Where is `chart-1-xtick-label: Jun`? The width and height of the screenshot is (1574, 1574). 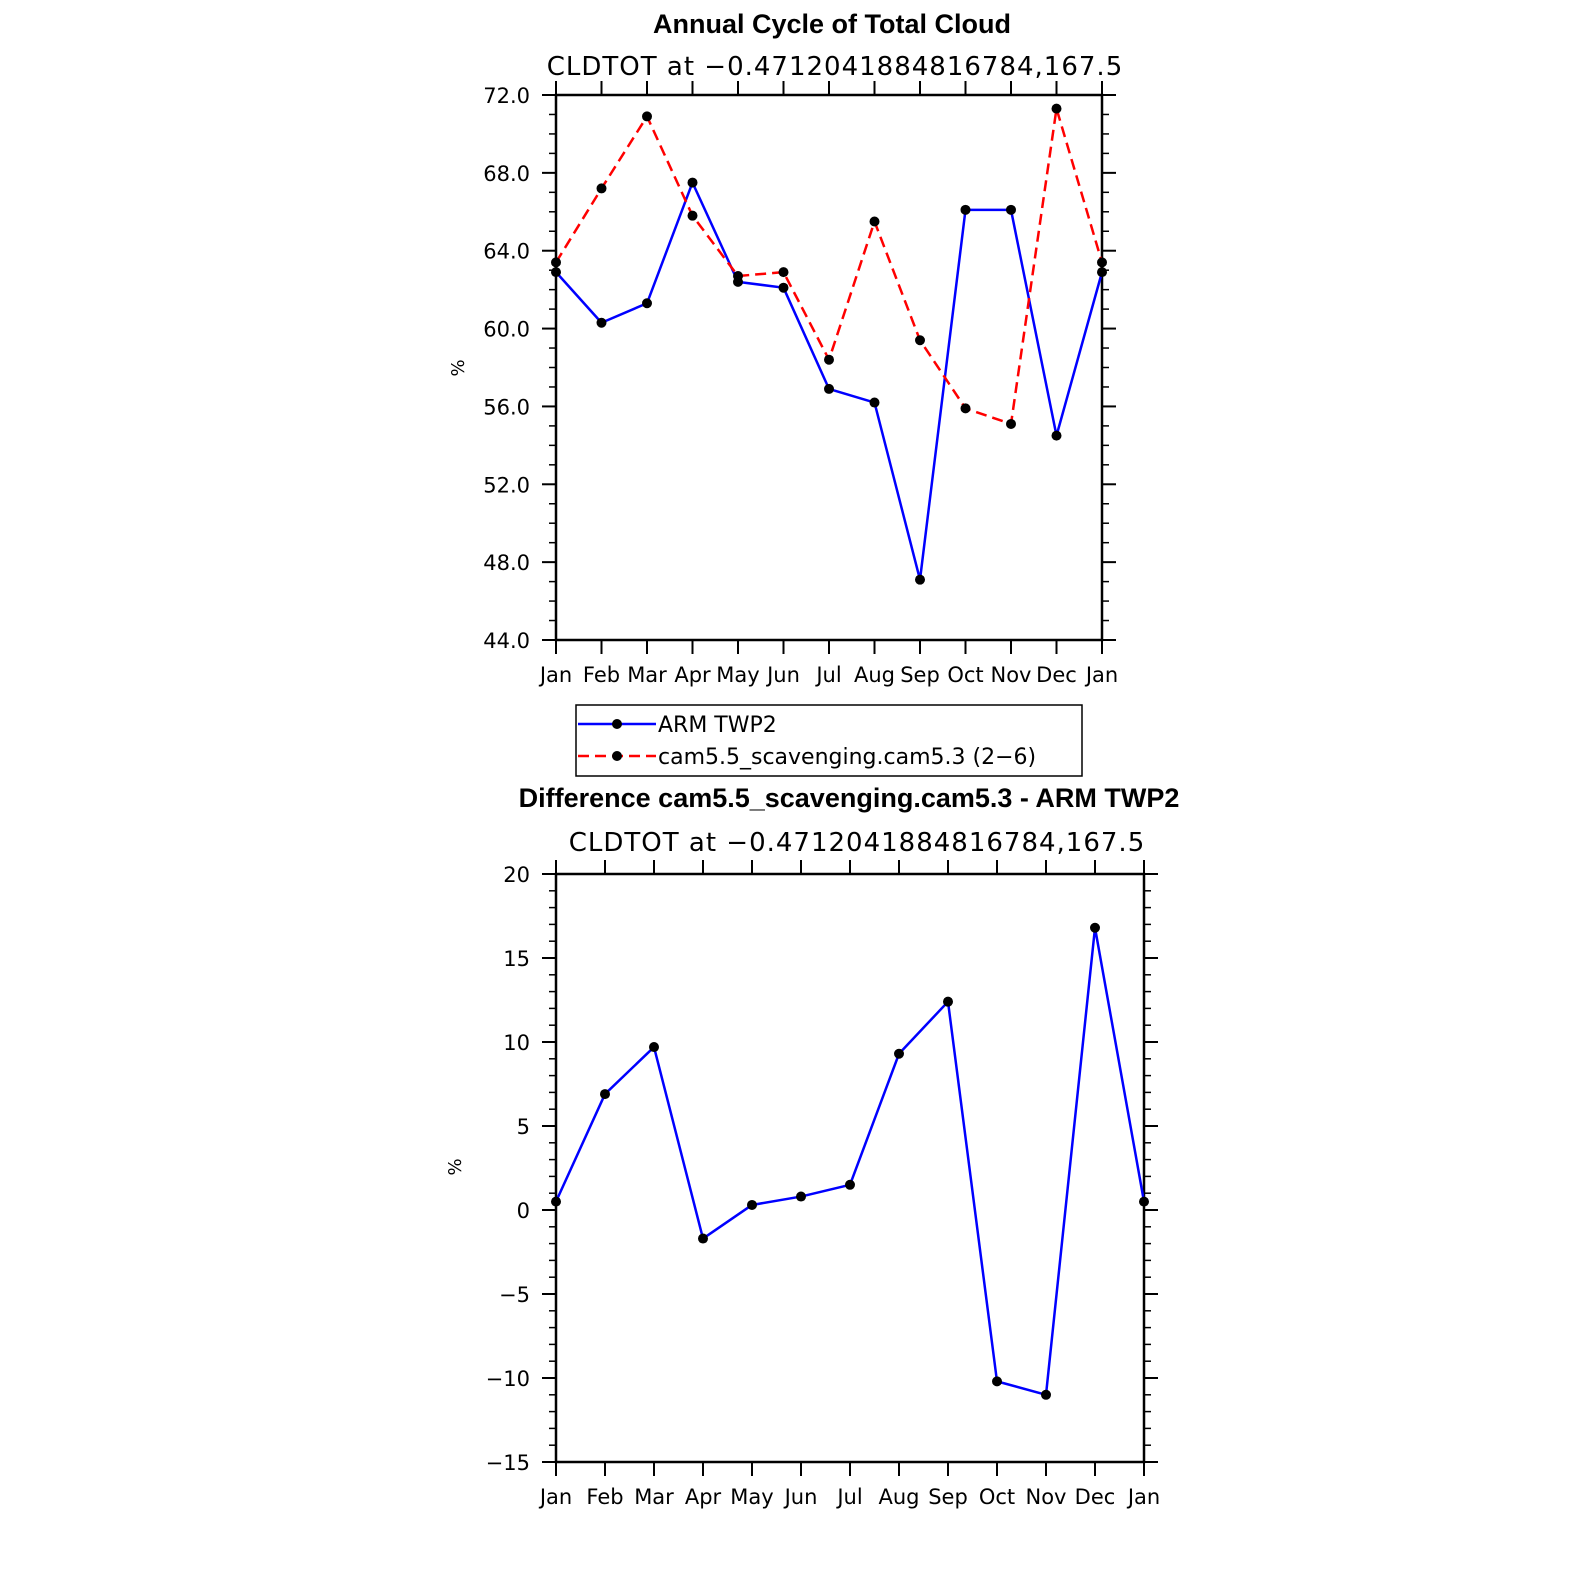
chart-1-xtick-label: Jun is located at coordinates (782, 675).